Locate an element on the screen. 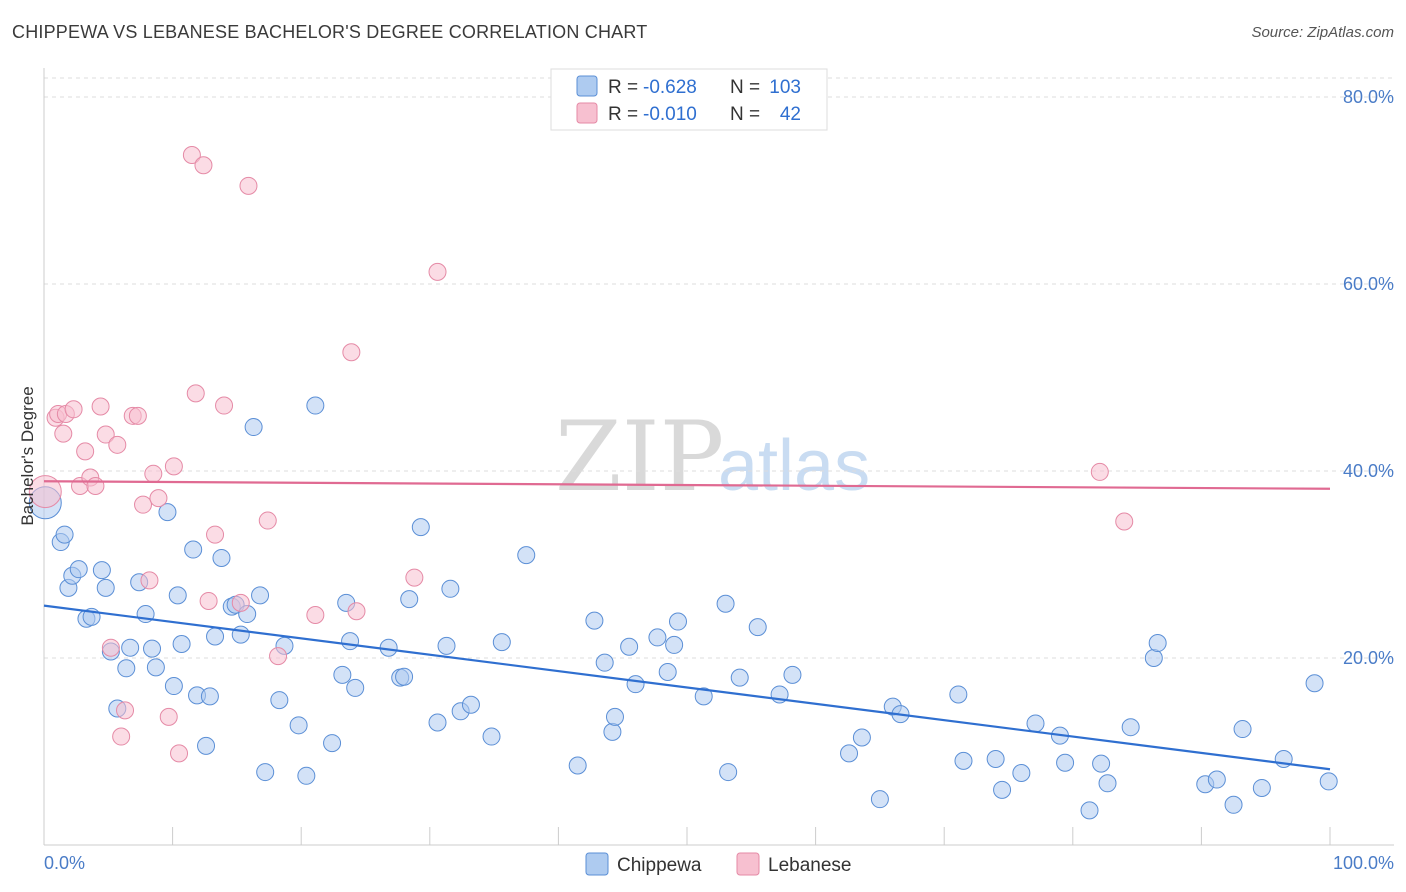 This screenshot has height=892, width=1406. watermark-atlas: atlas is located at coordinates (794, 466).